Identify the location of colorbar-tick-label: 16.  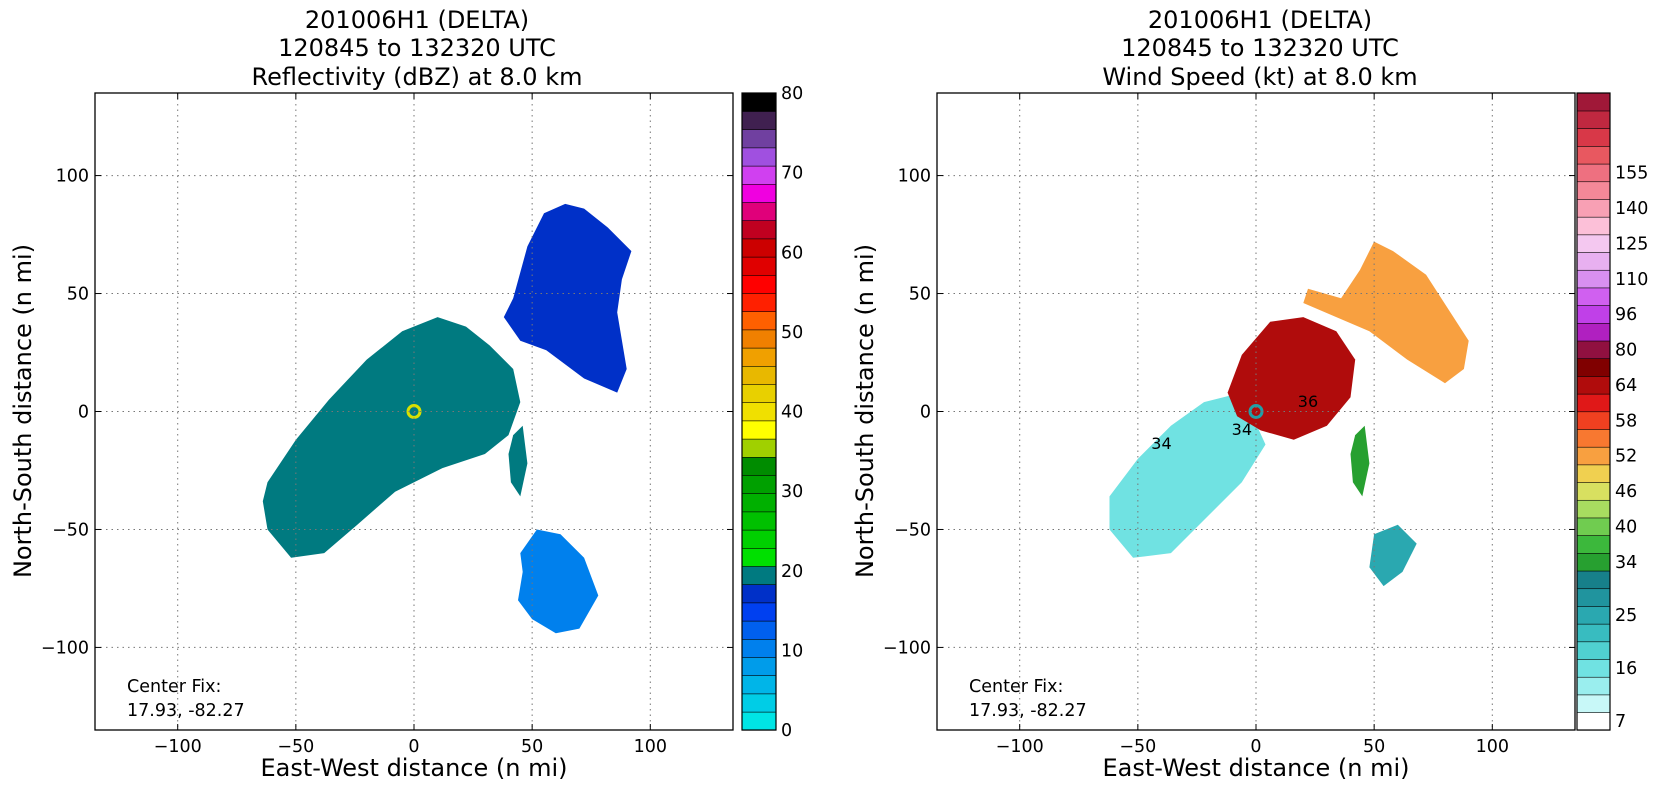
(1626, 669).